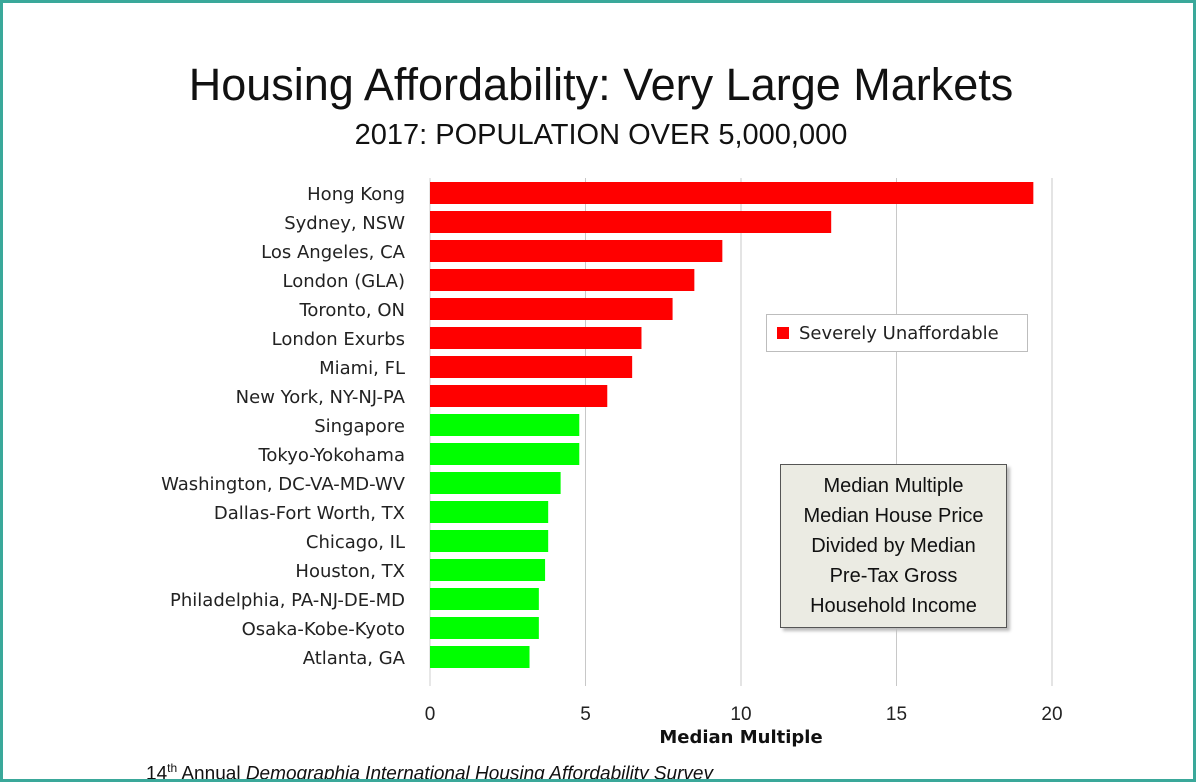 The height and width of the screenshot is (782, 1196). What do you see at coordinates (783, 333) in the screenshot?
I see `legend-swatch` at bounding box center [783, 333].